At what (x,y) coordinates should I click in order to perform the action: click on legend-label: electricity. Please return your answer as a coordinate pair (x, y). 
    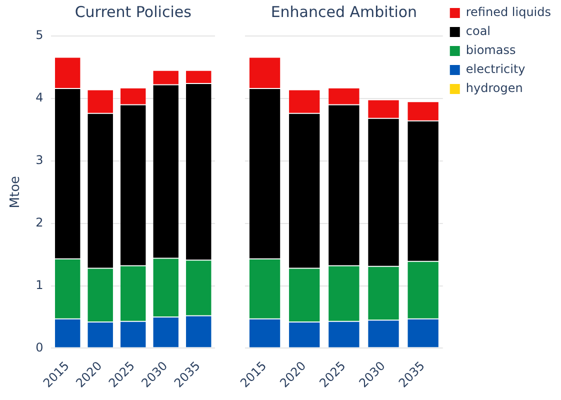
    Looking at the image, I should click on (496, 69).